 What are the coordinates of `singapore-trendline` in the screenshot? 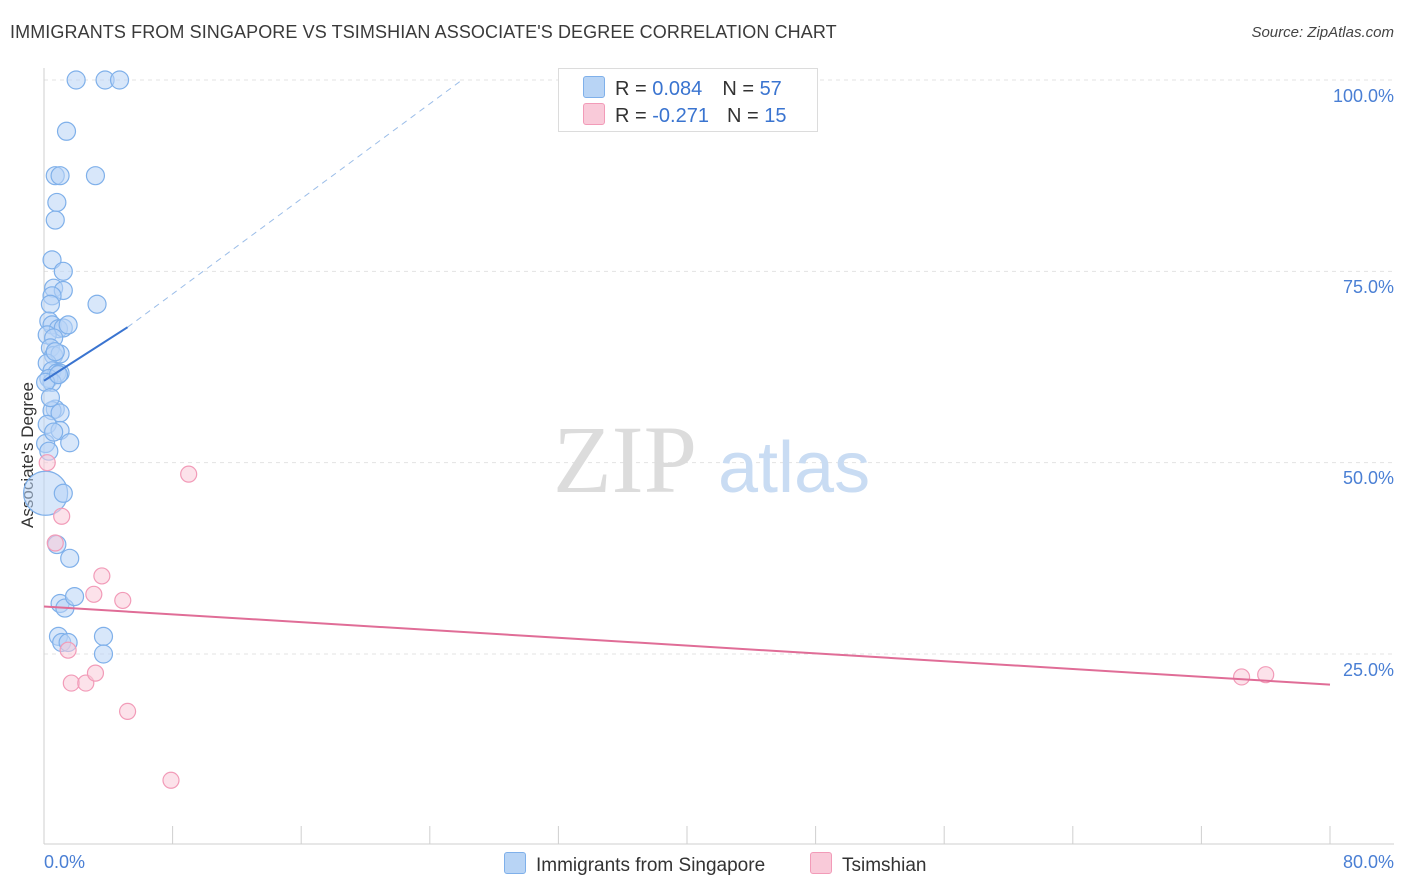 It's located at (86, 354).